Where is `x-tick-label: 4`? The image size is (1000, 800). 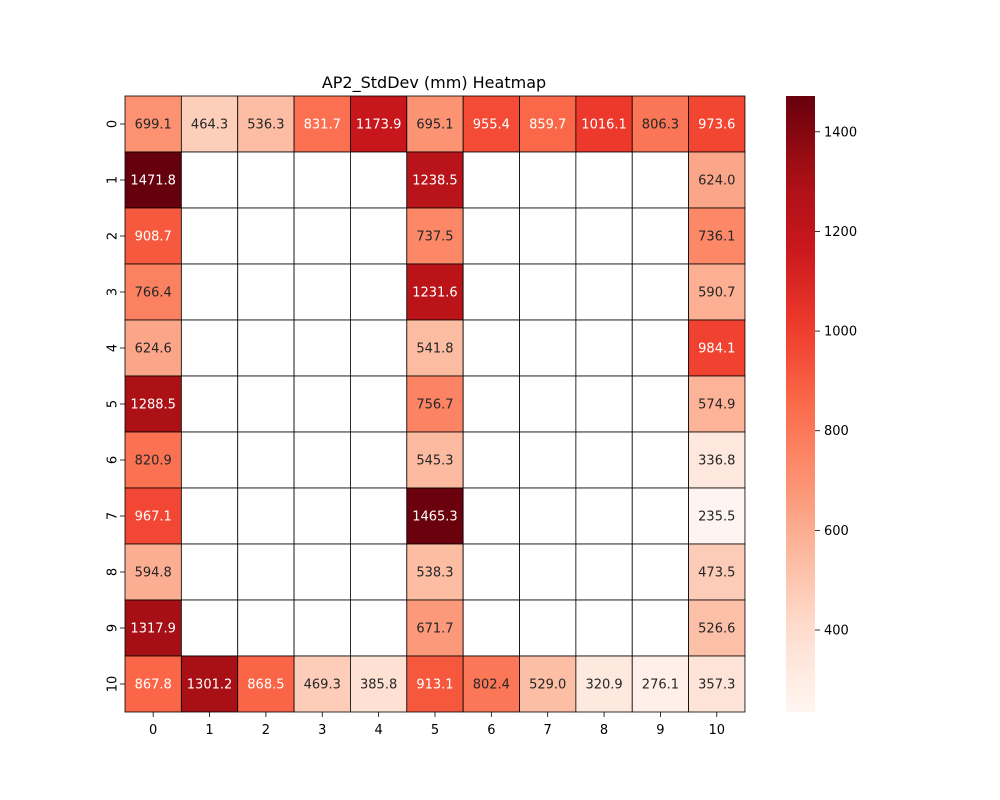
x-tick-label: 4 is located at coordinates (378, 730).